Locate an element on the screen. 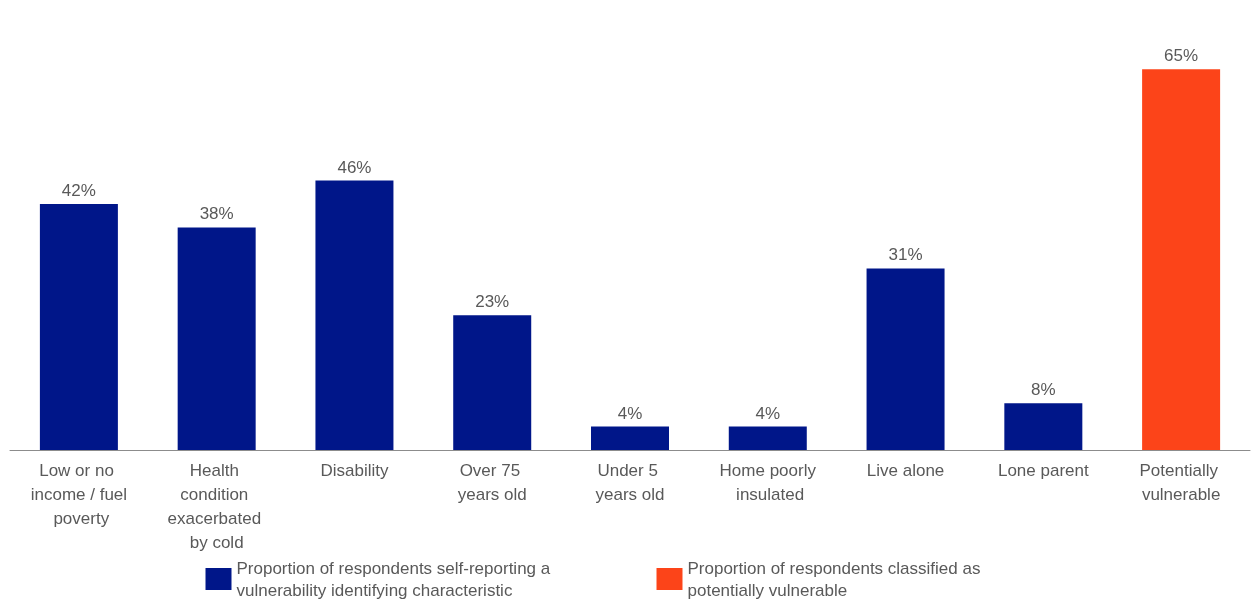 The image size is (1253, 610). data-label: 23% is located at coordinates (492, 302).